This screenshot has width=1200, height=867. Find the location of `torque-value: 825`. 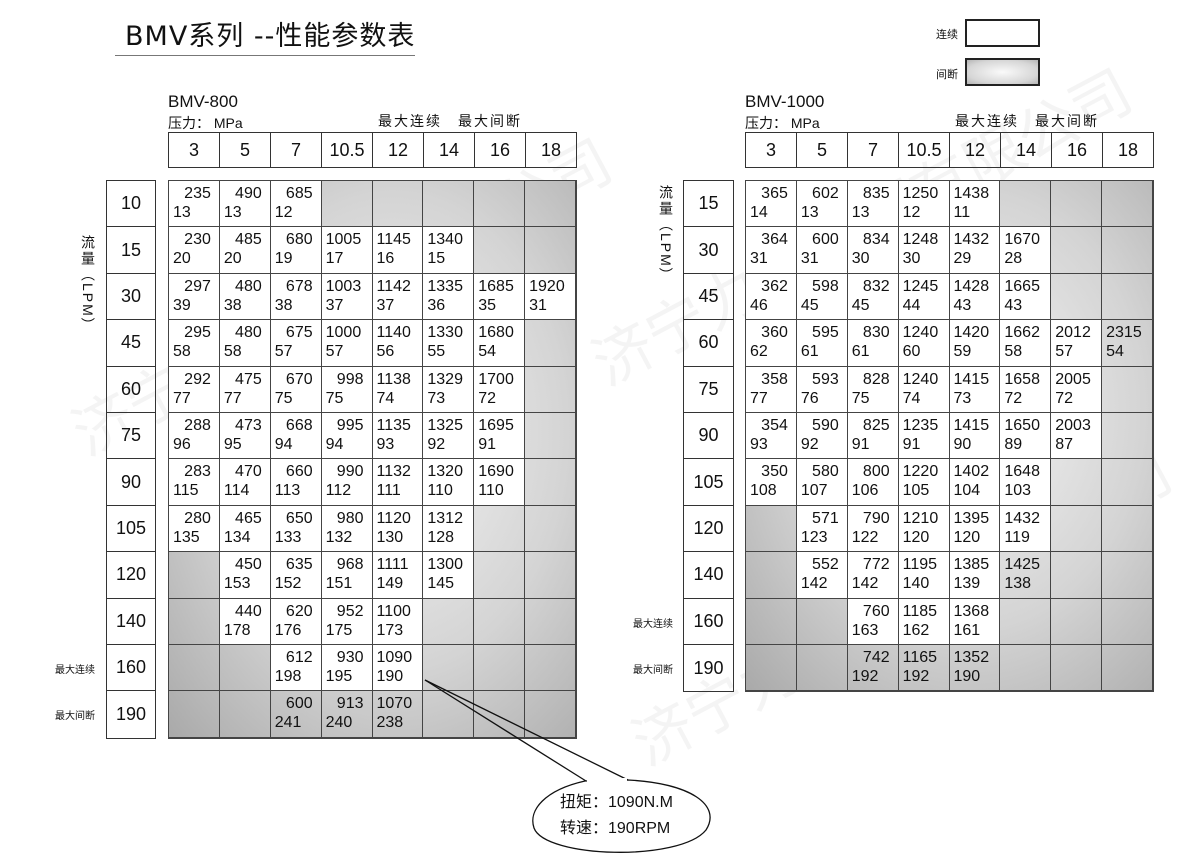

torque-value: 825 is located at coordinates (876, 425).